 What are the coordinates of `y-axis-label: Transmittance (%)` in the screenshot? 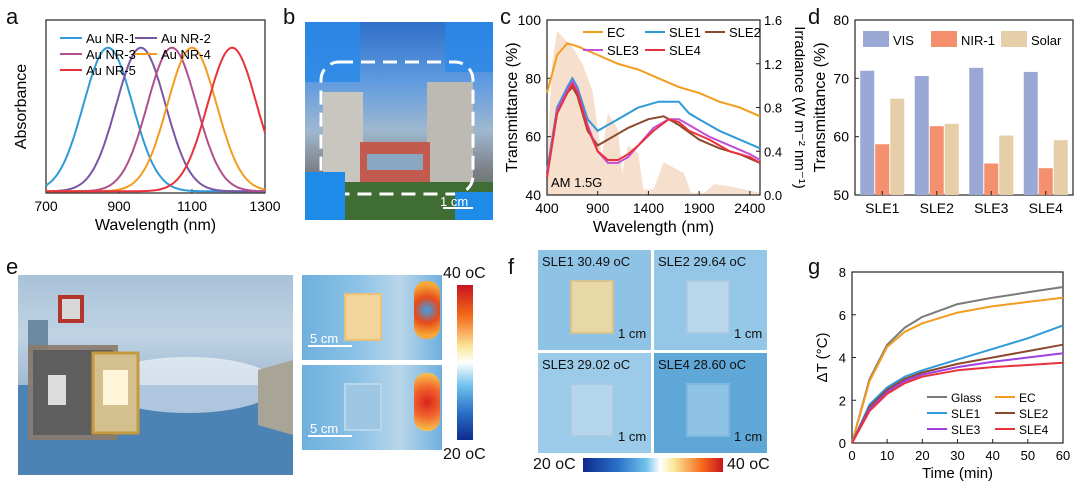 It's located at (512, 107).